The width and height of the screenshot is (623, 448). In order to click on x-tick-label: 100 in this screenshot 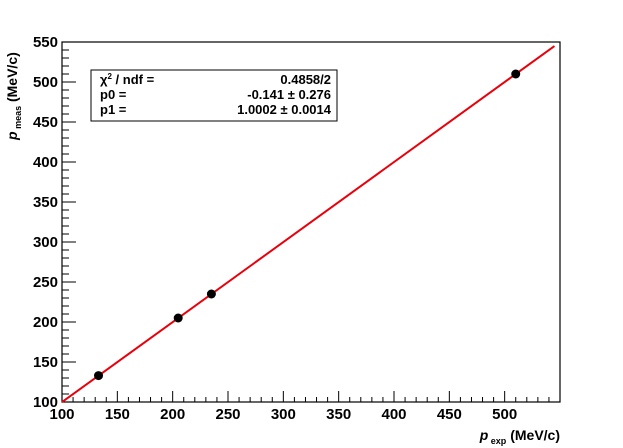, I will do `click(61, 414)`.